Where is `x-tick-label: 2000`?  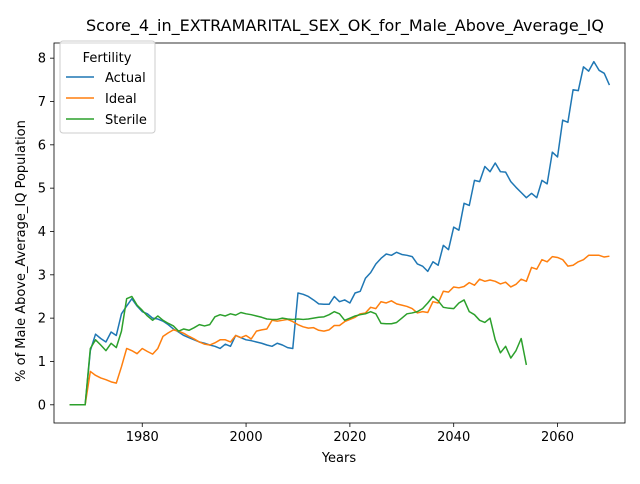 x-tick-label: 2000 is located at coordinates (246, 437).